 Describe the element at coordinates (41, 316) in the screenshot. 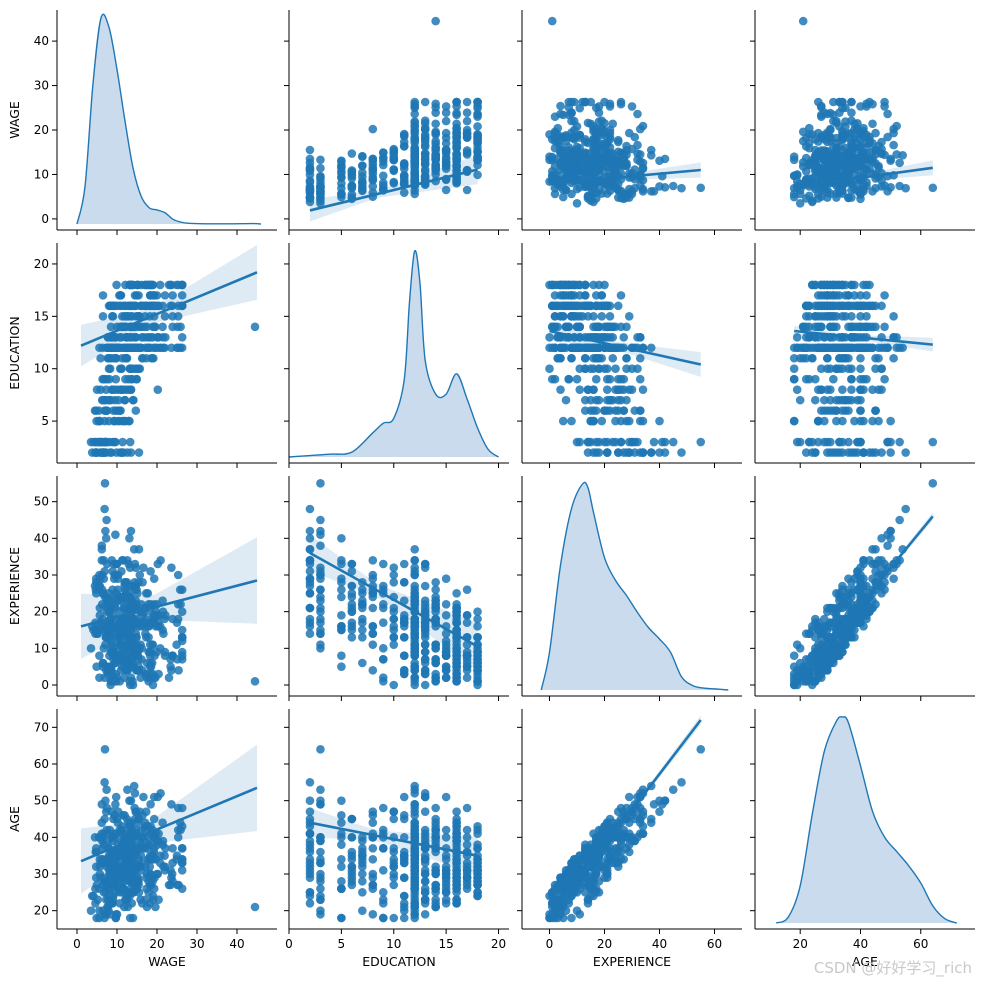

I see `y-tick-label: 15` at that location.